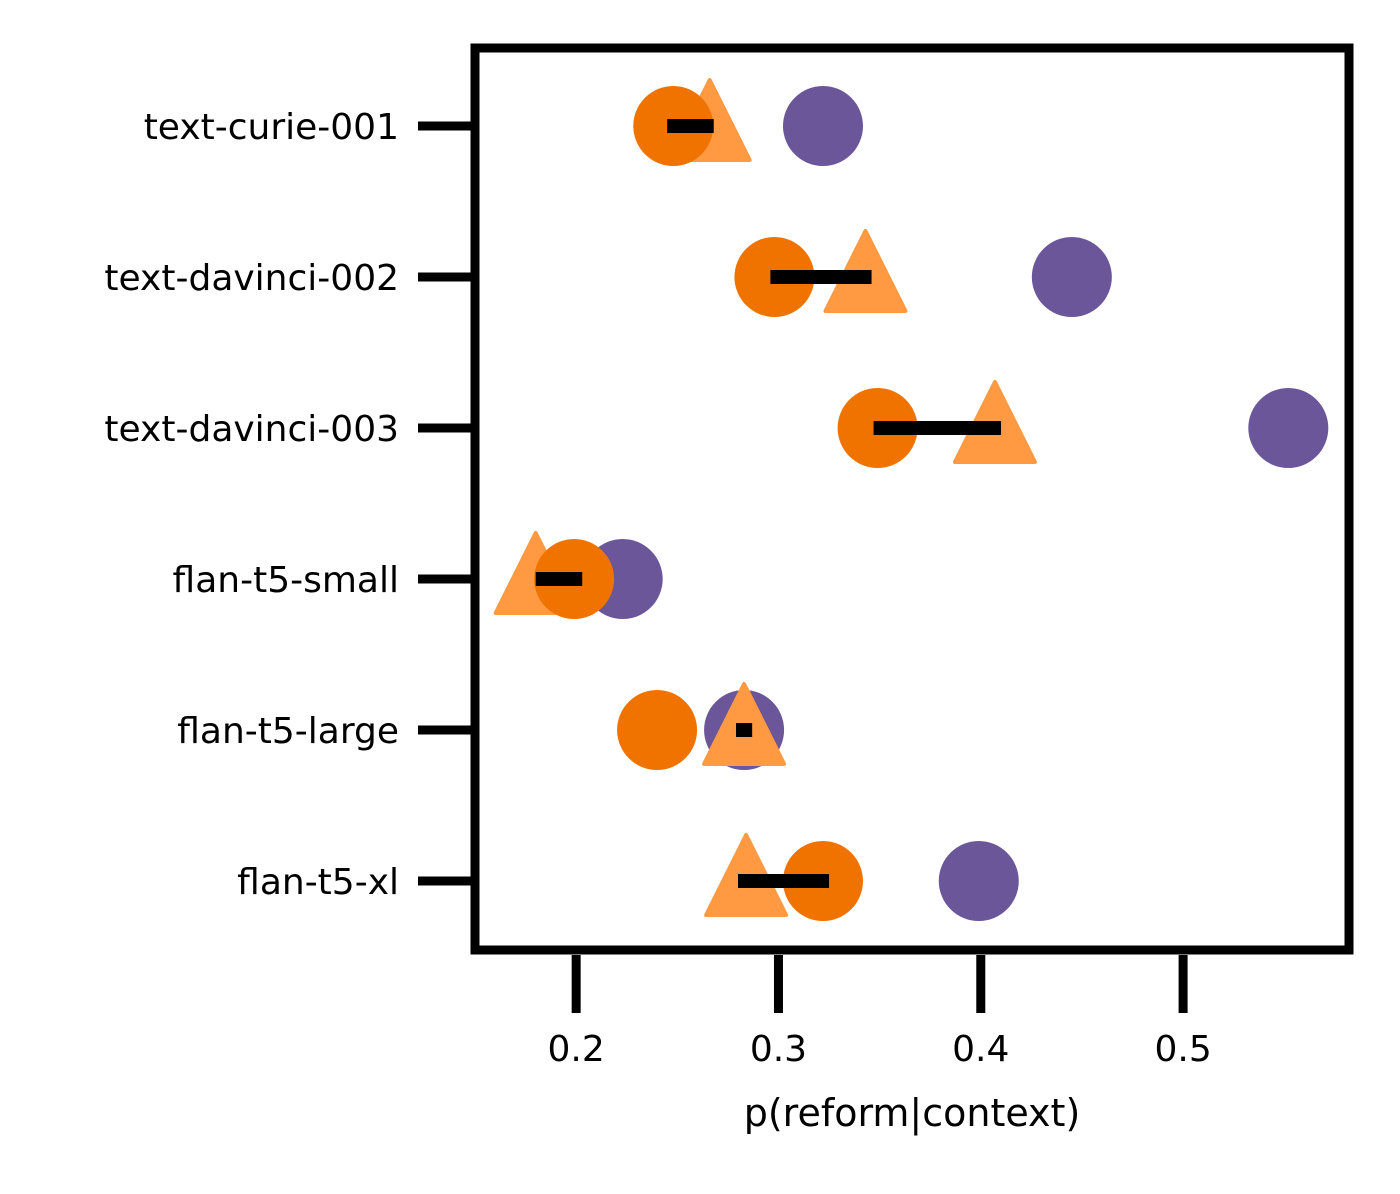 Image resolution: width=1400 pixels, height=1194 pixels. What do you see at coordinates (576, 1049) in the screenshot?
I see `x-tick-label: 0.2` at bounding box center [576, 1049].